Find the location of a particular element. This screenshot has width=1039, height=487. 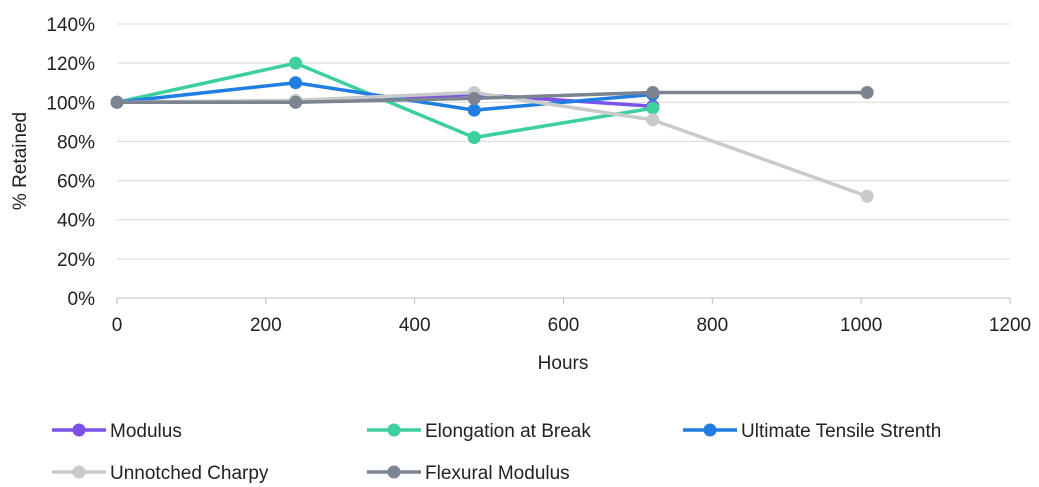

legend-label: Elongation at Break is located at coordinates (508, 431).